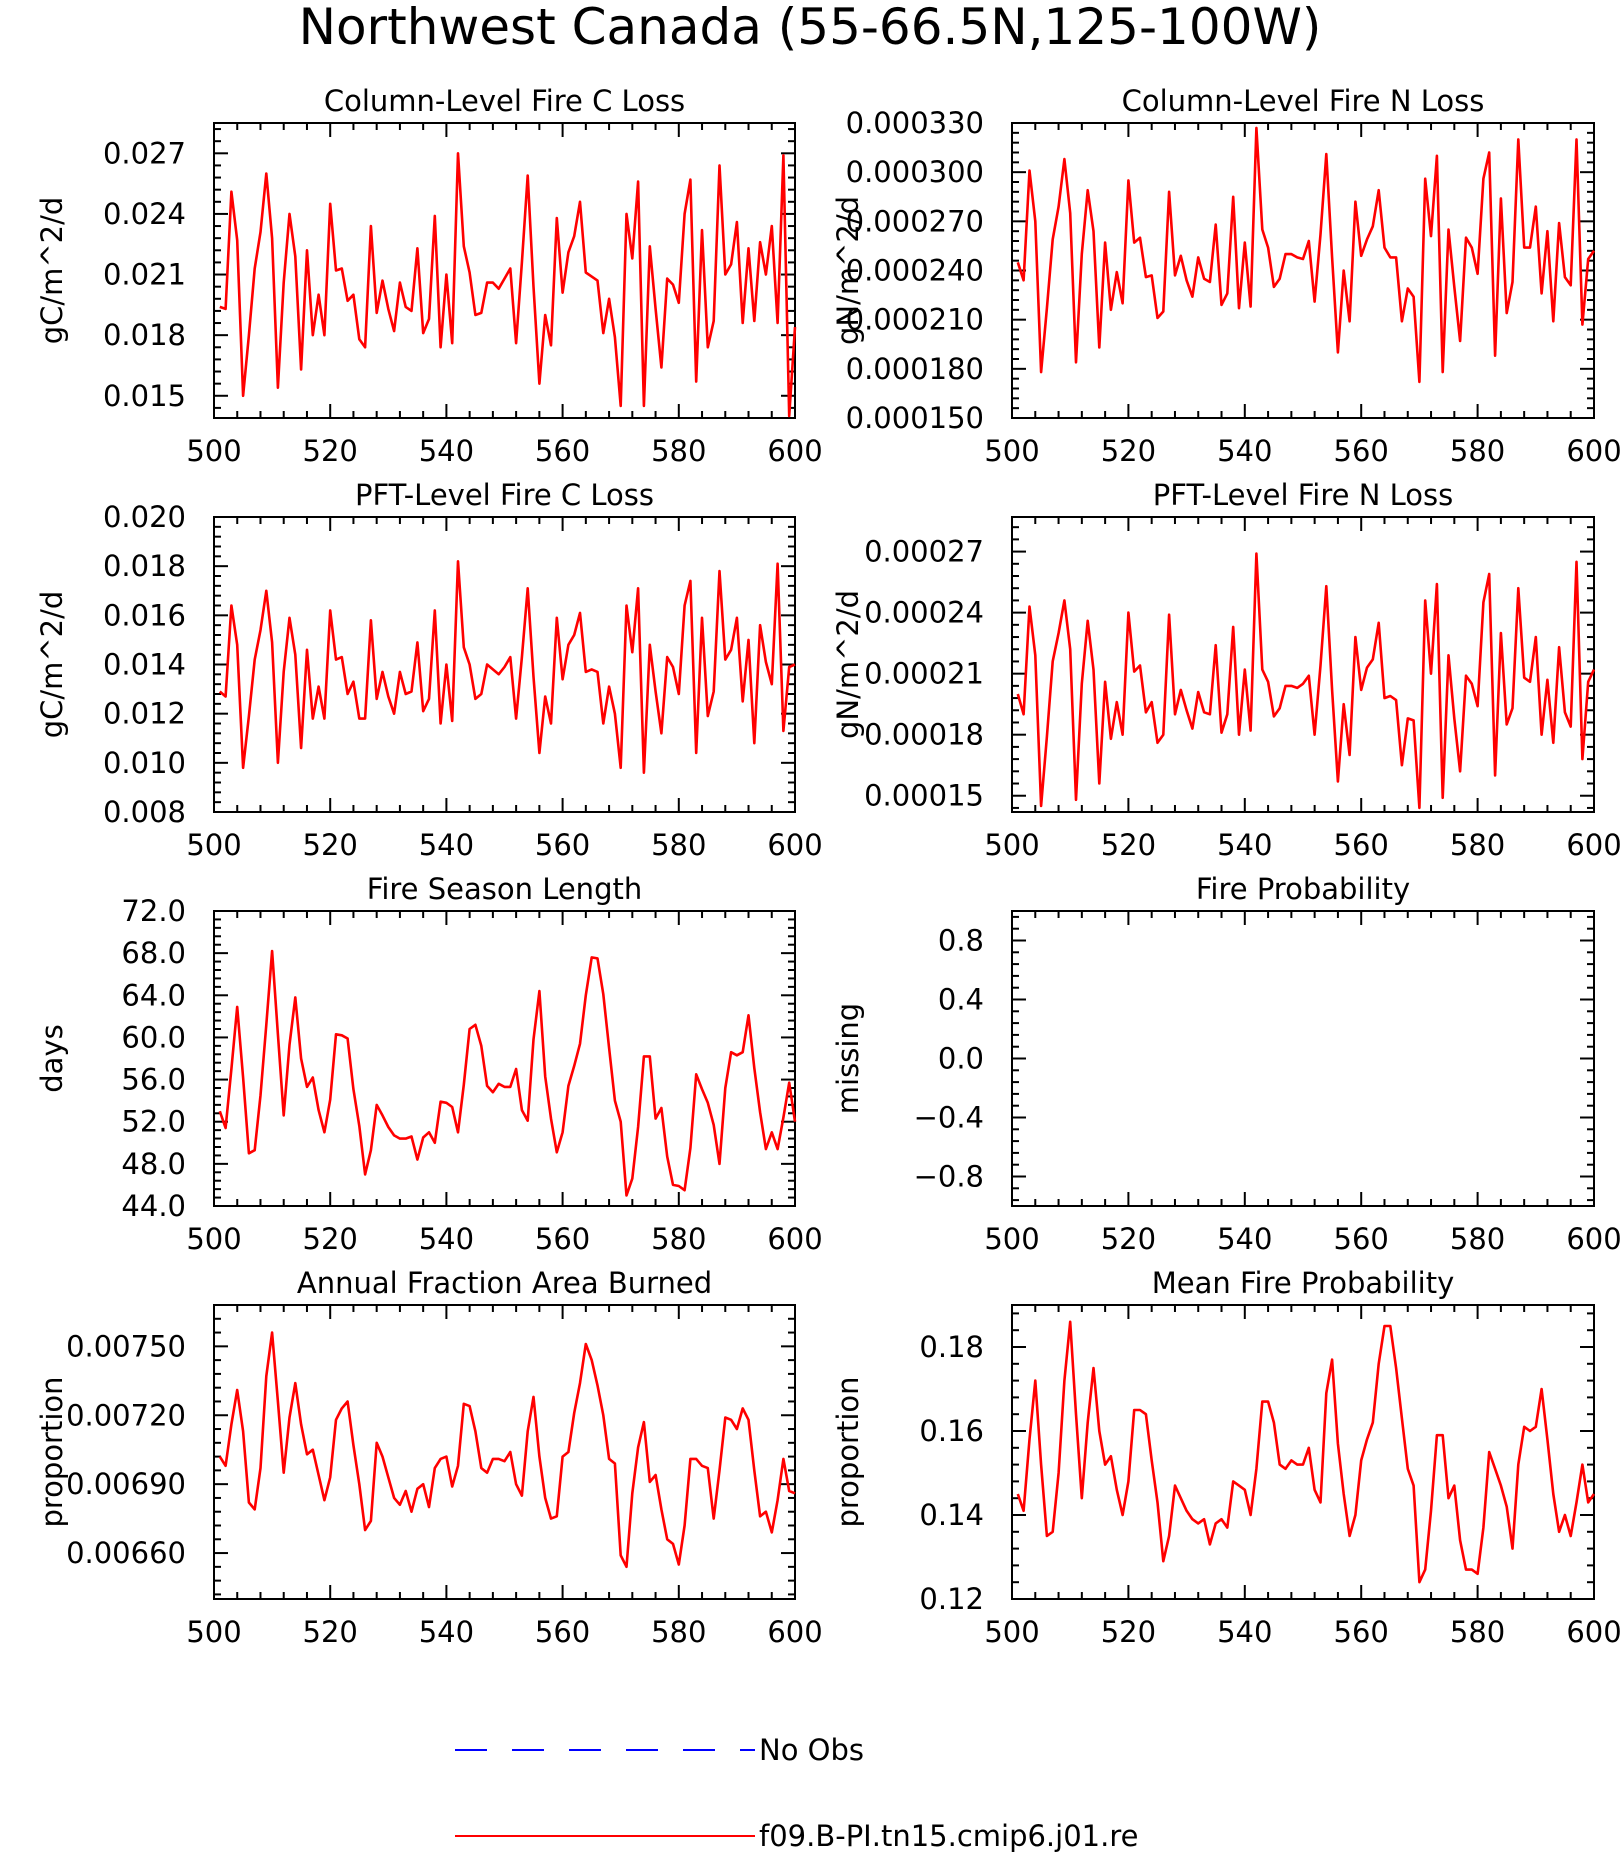 The height and width of the screenshot is (1852, 1621). I want to click on y-tick-label: 0.00690, so click(126, 1484).